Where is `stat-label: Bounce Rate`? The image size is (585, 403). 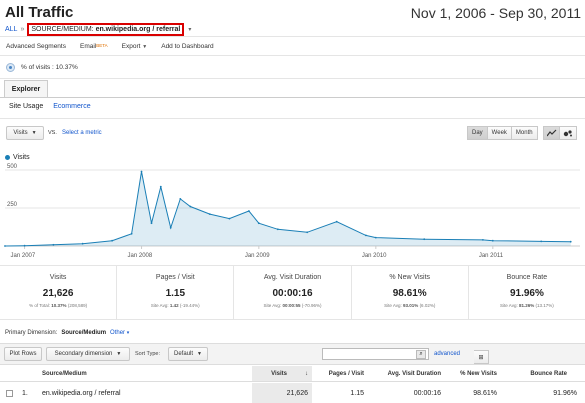 stat-label: Bounce Rate is located at coordinates (527, 277).